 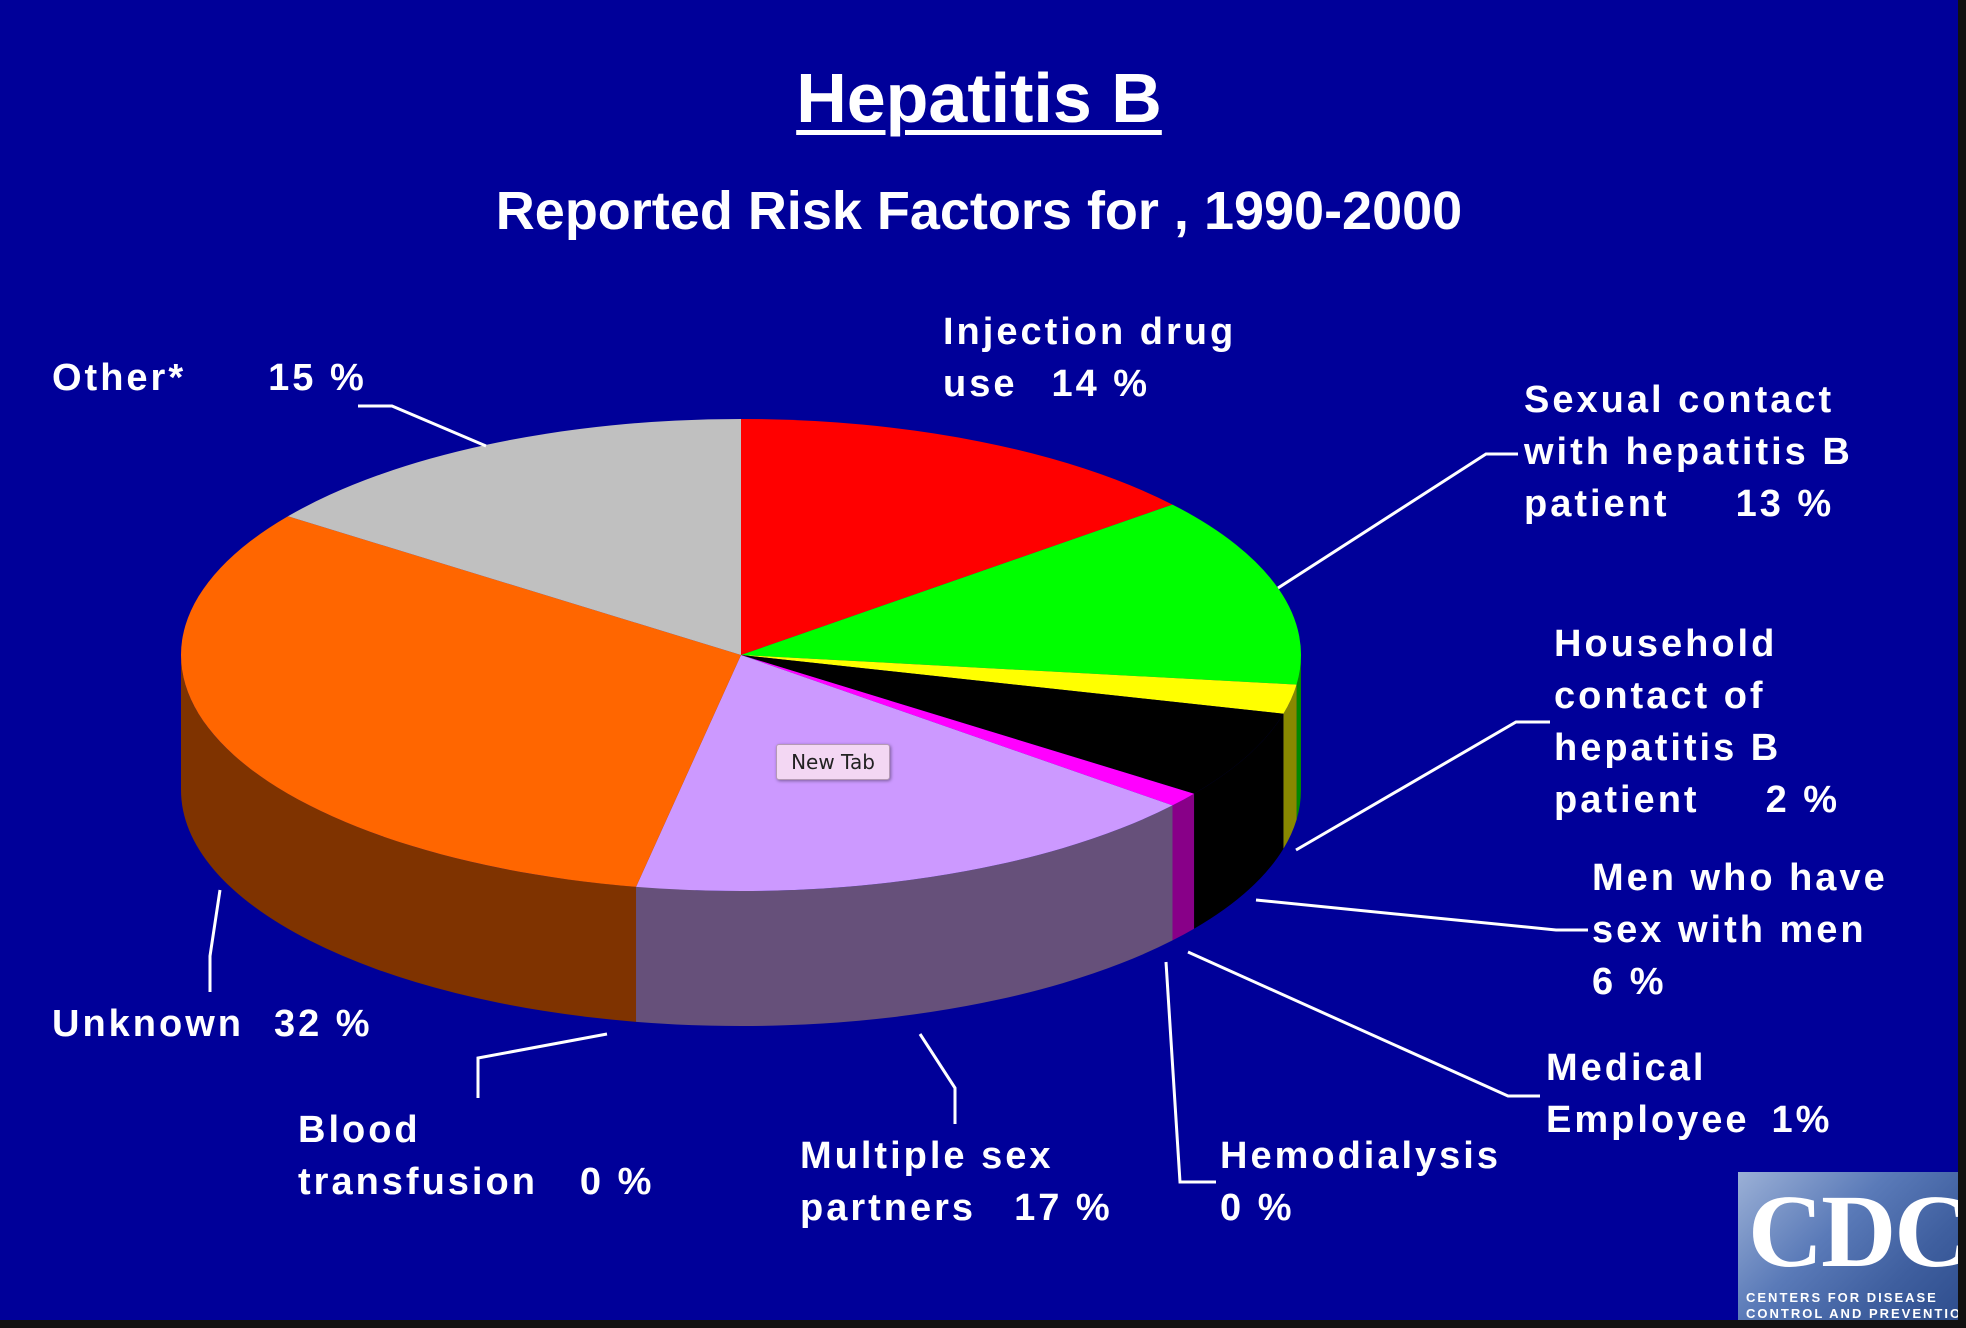 I want to click on leader-line-blood-transfusion, so click(x=542, y=1065).